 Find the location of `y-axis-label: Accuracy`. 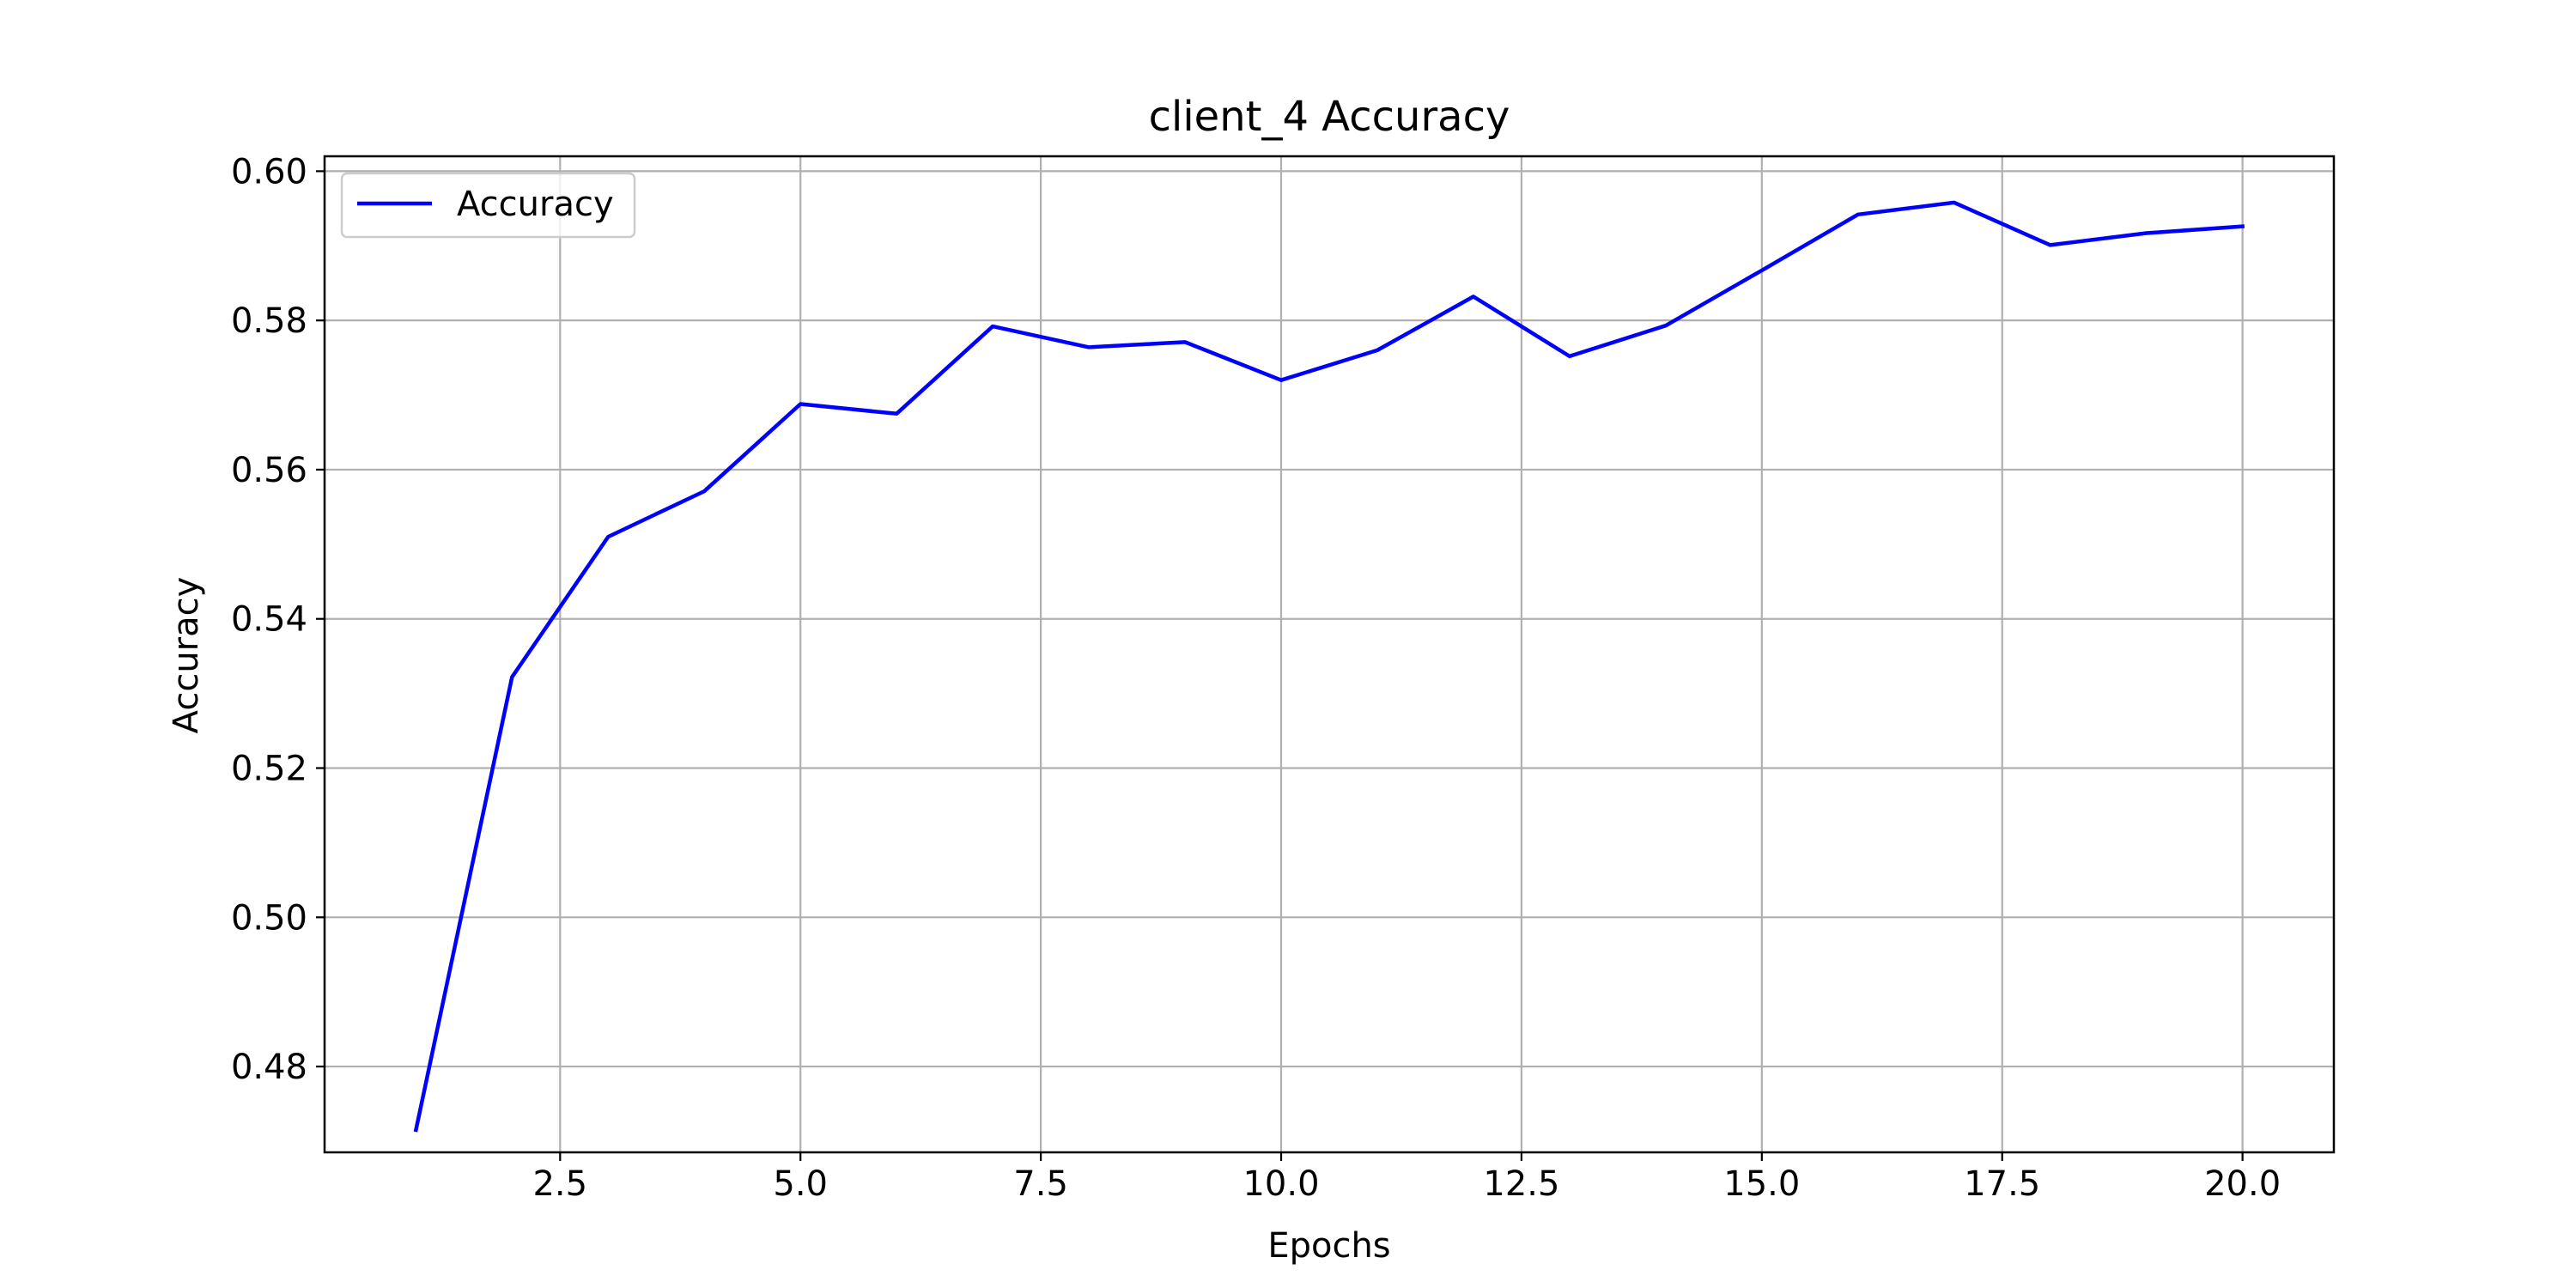

y-axis-label: Accuracy is located at coordinates (186, 655).